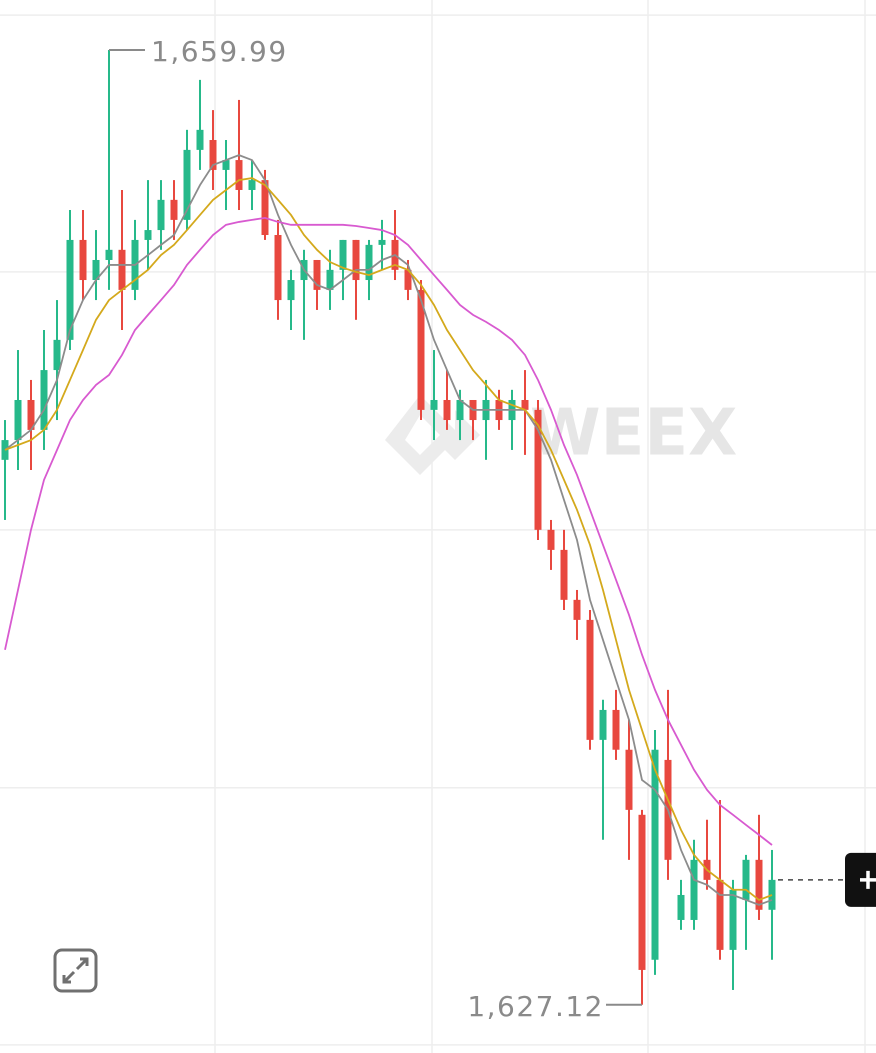 This screenshot has height=1053, width=876. I want to click on expand-frame, so click(75, 970).